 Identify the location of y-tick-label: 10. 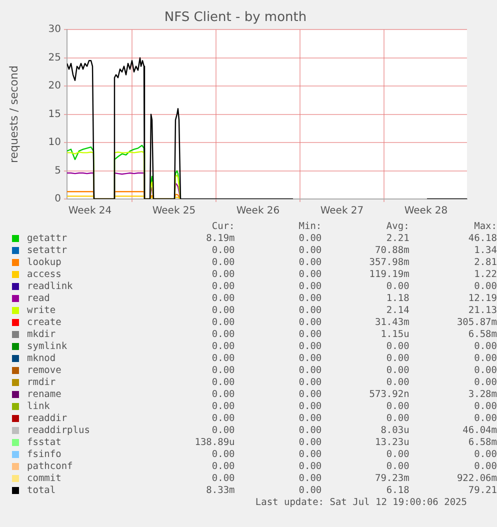
(54, 142).